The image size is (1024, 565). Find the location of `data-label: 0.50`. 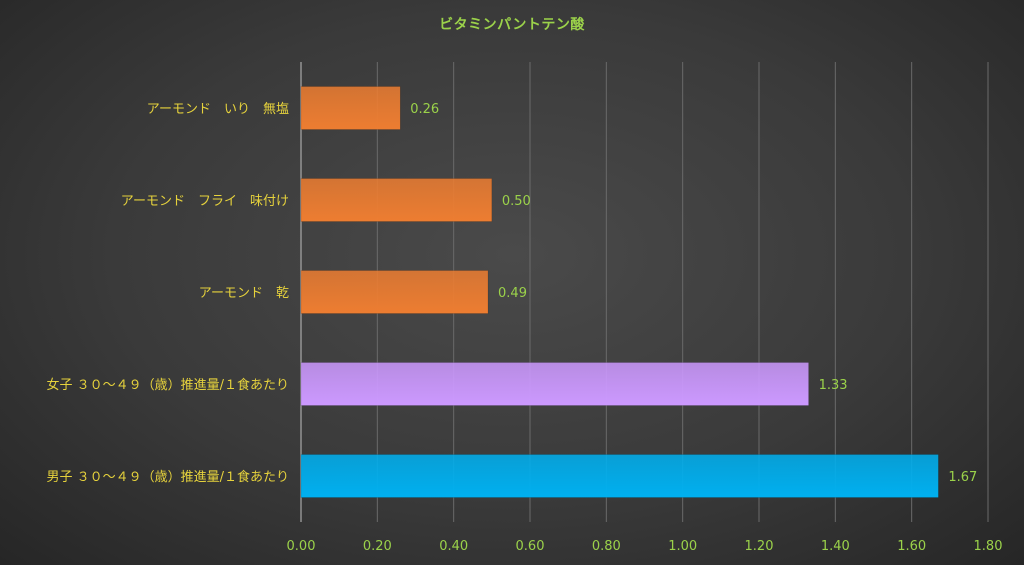

data-label: 0.50 is located at coordinates (516, 201).